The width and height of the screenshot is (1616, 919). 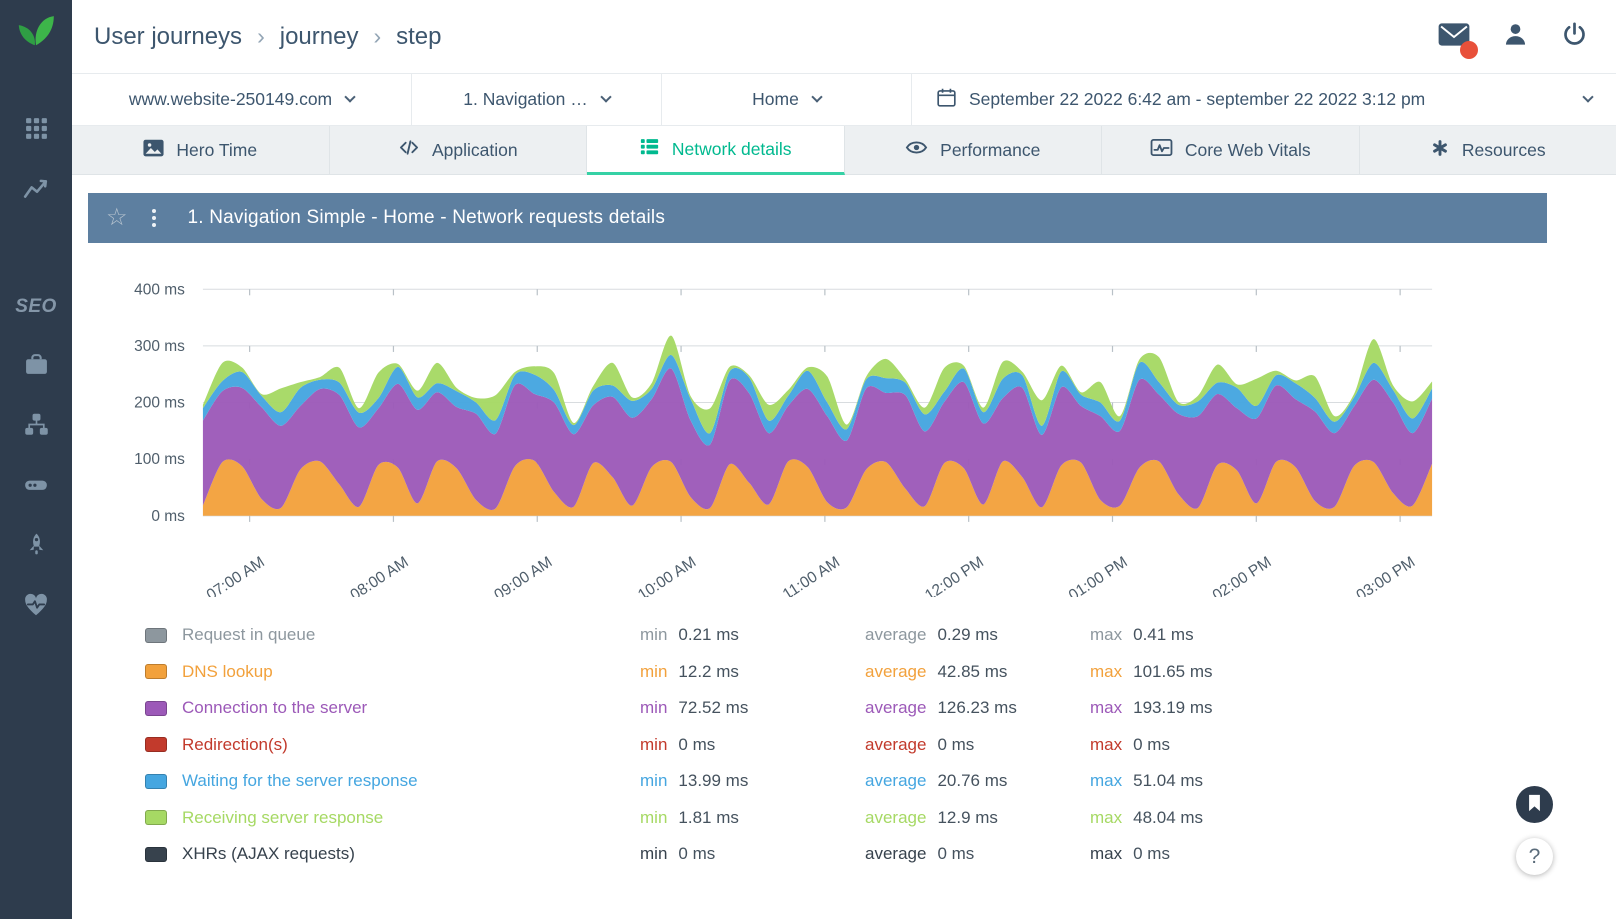 What do you see at coordinates (159, 289) in the screenshot?
I see `svg-text: 400 ms` at bounding box center [159, 289].